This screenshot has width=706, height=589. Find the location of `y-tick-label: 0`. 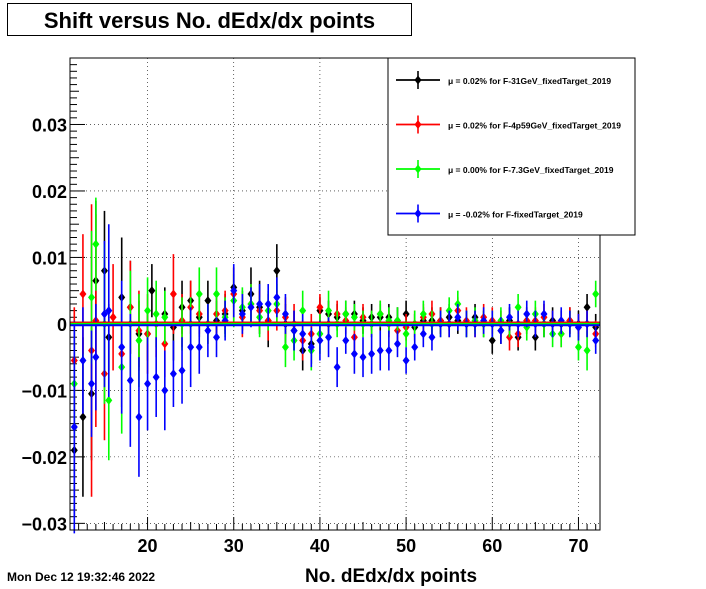

y-tick-label: 0 is located at coordinates (62, 325).